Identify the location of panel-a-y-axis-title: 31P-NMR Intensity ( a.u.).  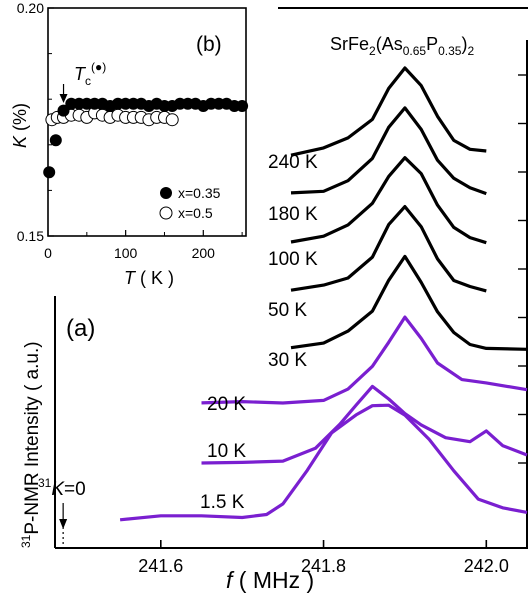
(31, 444).